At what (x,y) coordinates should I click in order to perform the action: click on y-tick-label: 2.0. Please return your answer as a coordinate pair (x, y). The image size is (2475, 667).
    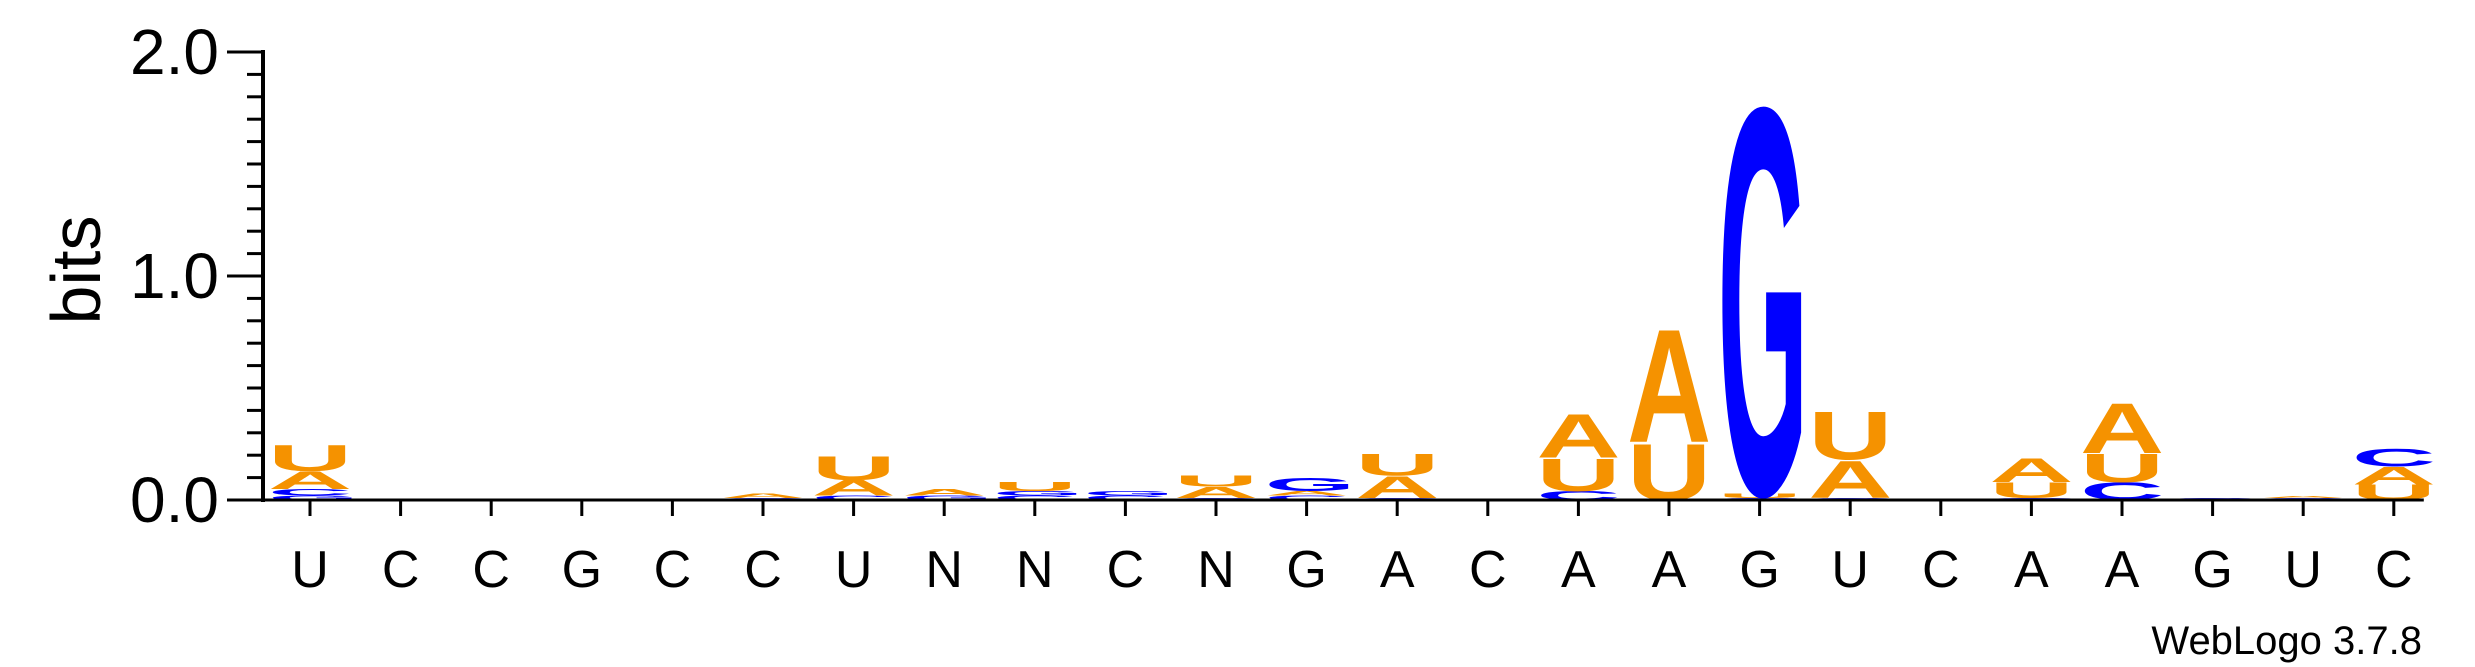
    Looking at the image, I should click on (174, 52).